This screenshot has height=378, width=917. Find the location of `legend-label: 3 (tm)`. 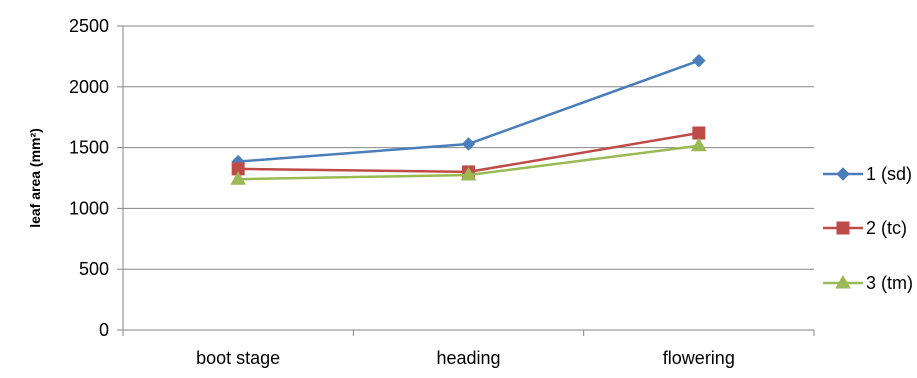

legend-label: 3 (tm) is located at coordinates (889, 283).